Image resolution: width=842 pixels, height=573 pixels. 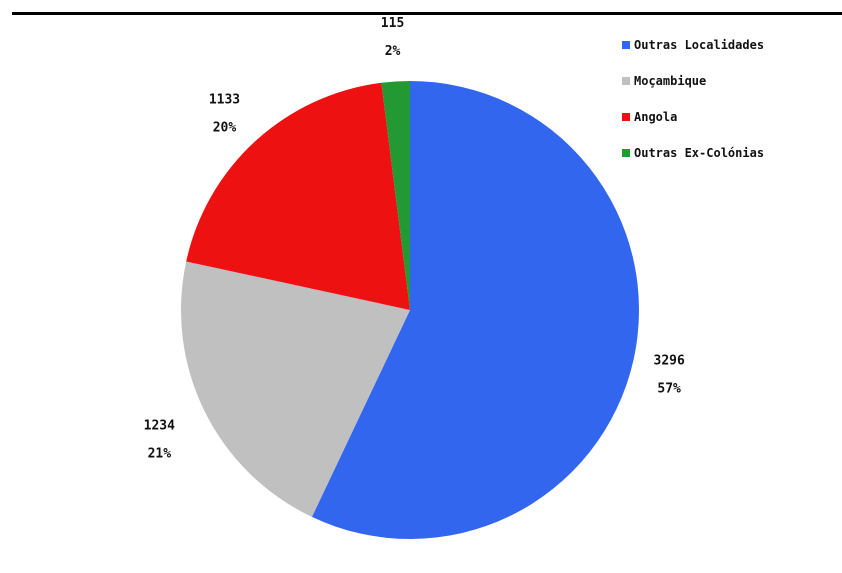 I want to click on slice-percent-label-outras-ex-colonias: 2%, so click(x=393, y=51).